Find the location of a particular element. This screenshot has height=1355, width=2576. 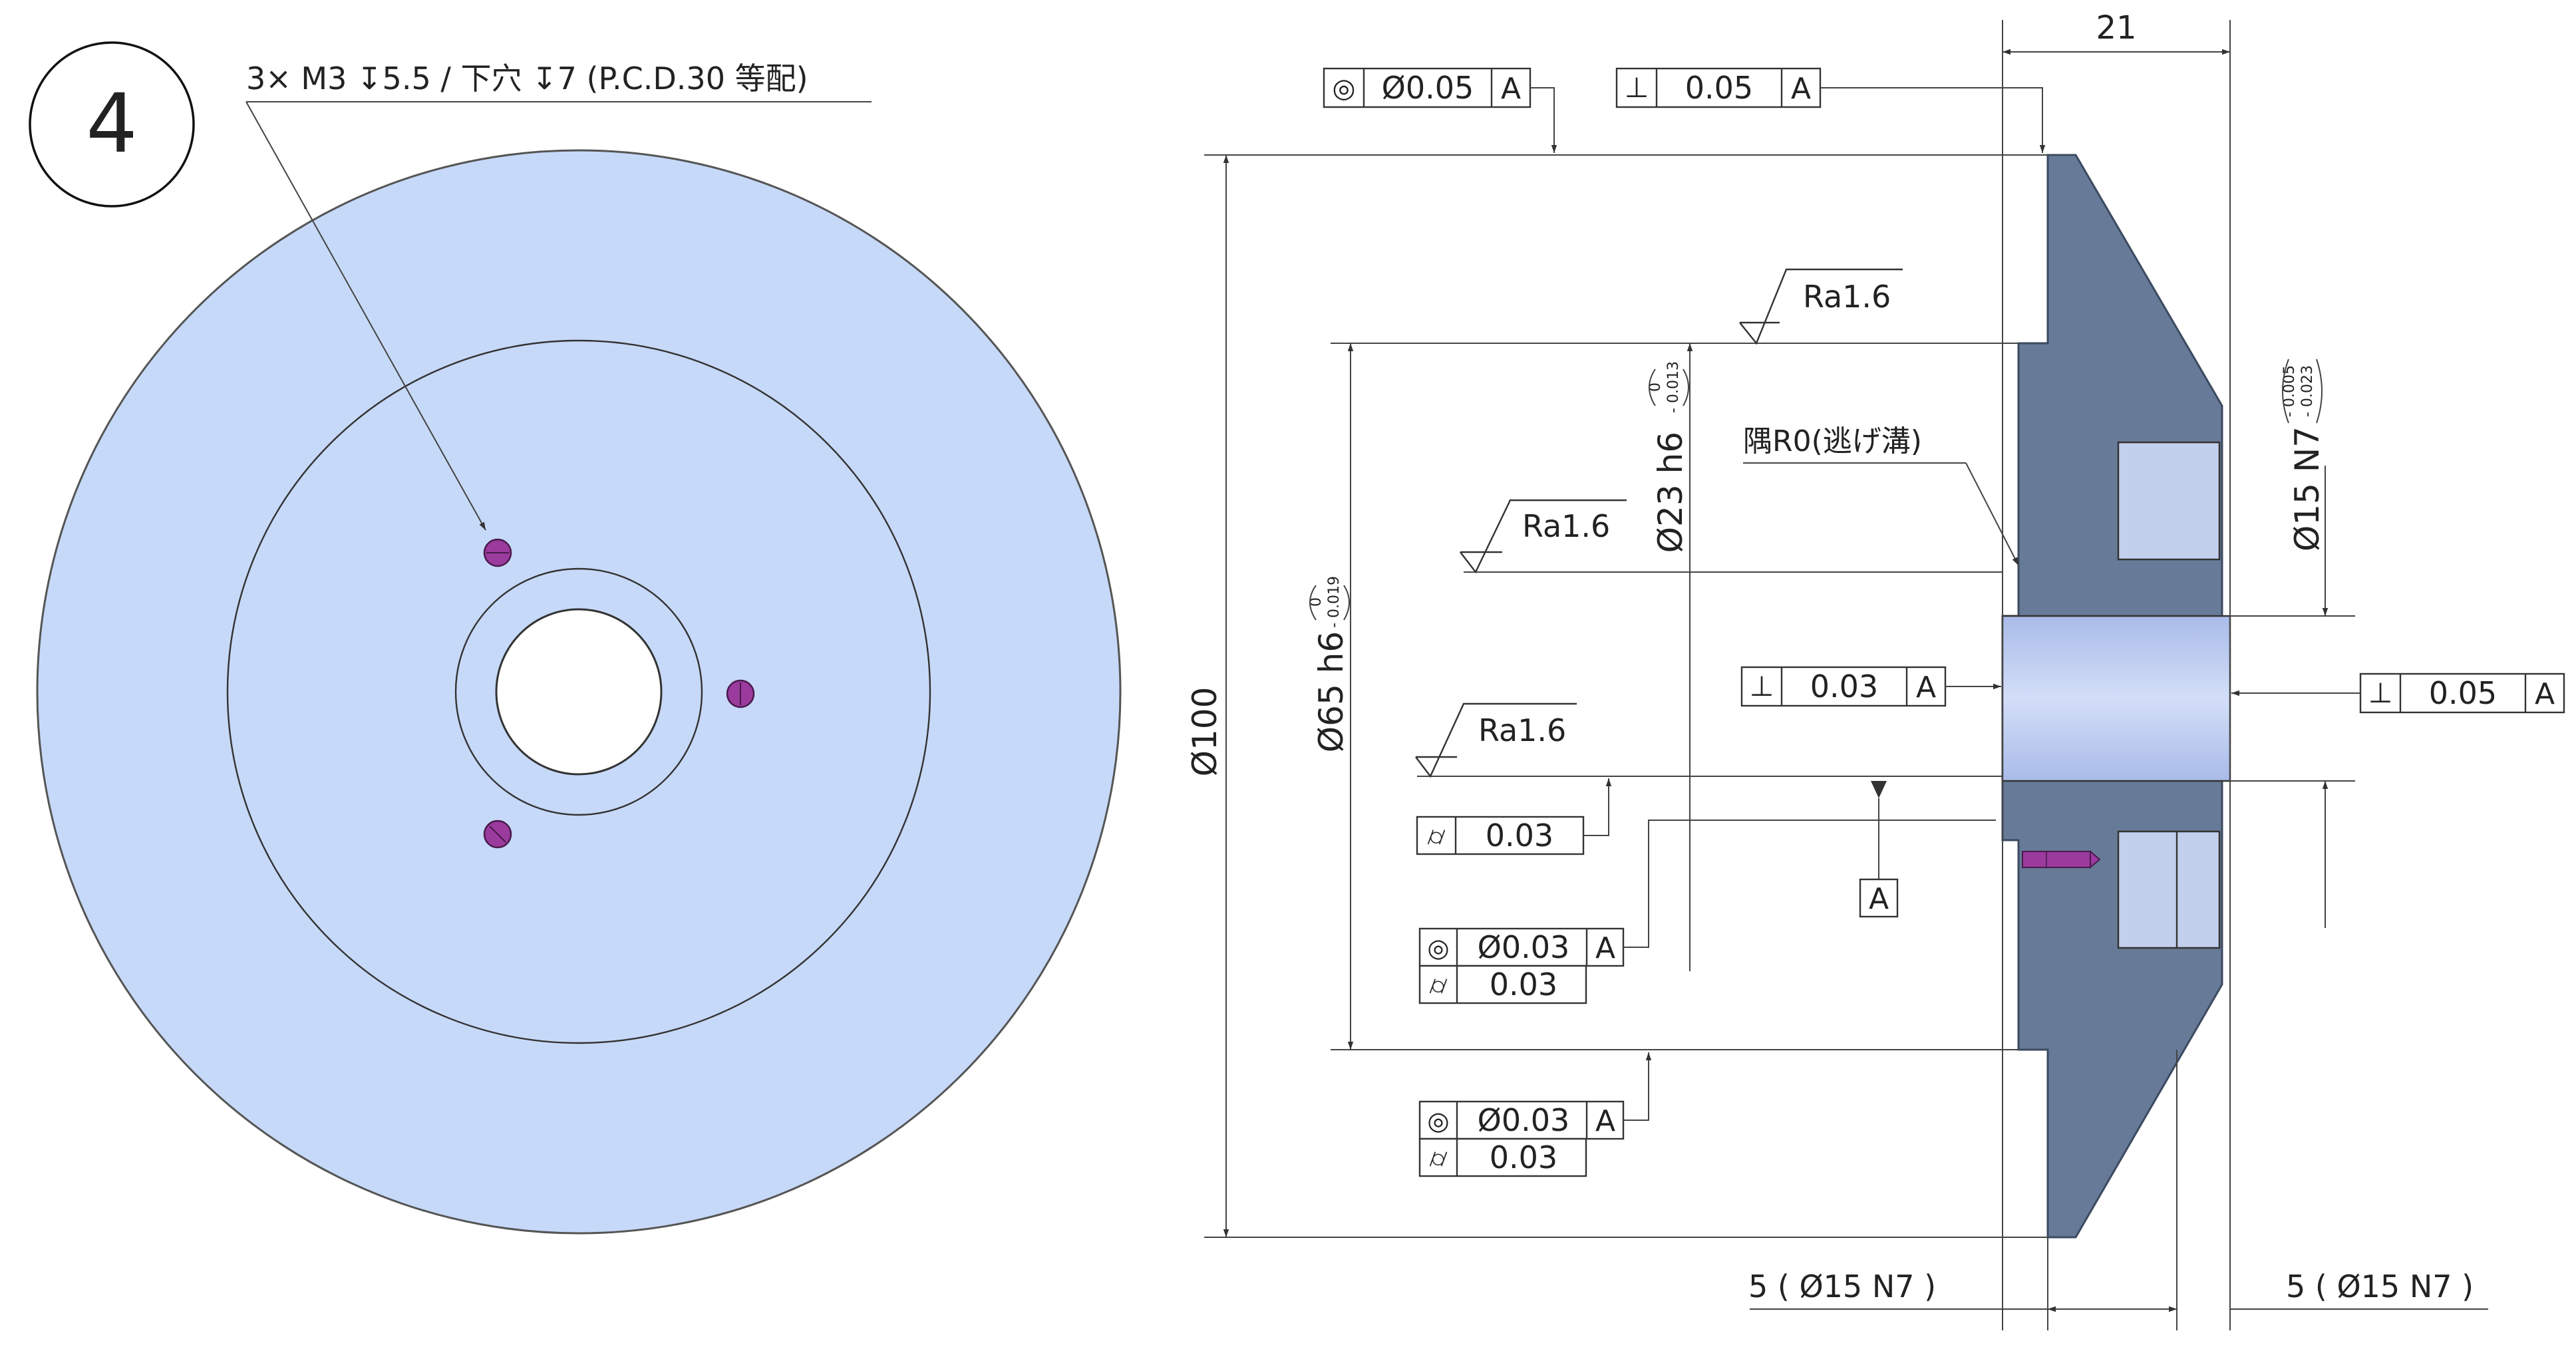

dim-bottom-right: 5 ( Ø15 N7 ) is located at coordinates (2380, 1286).